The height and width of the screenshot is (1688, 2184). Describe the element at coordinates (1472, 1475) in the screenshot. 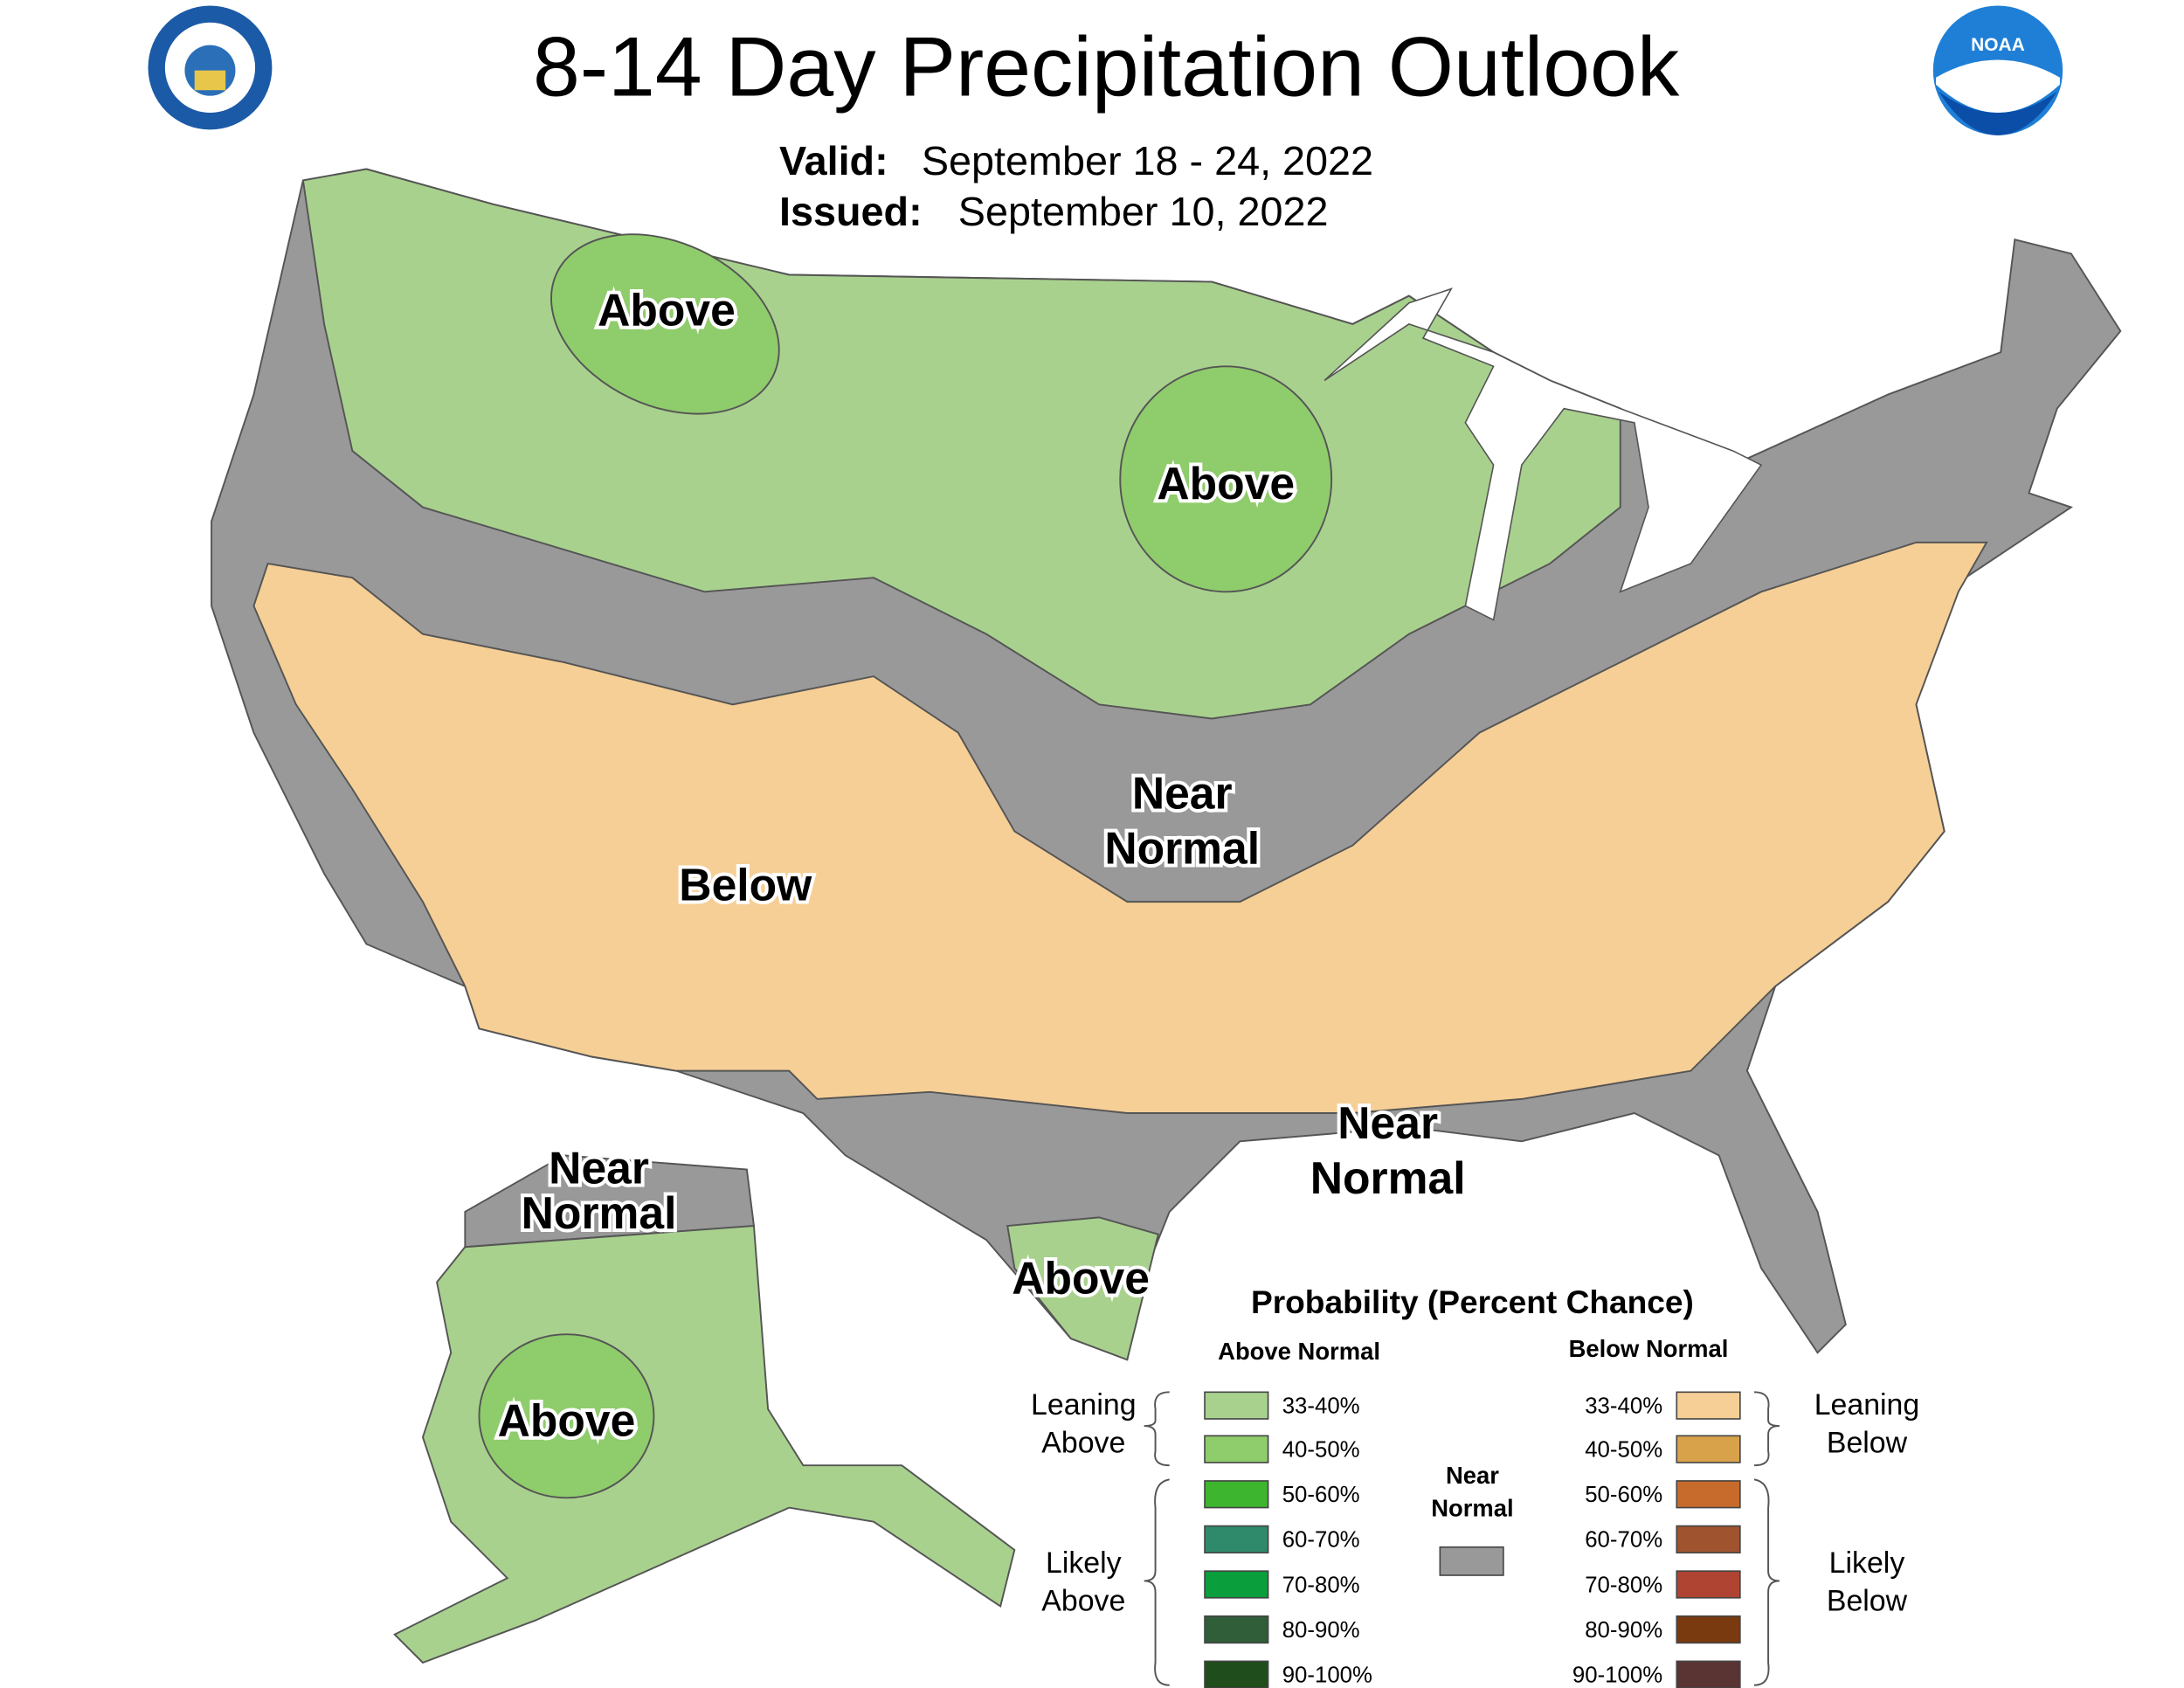

I see `legend-label: Near` at that location.